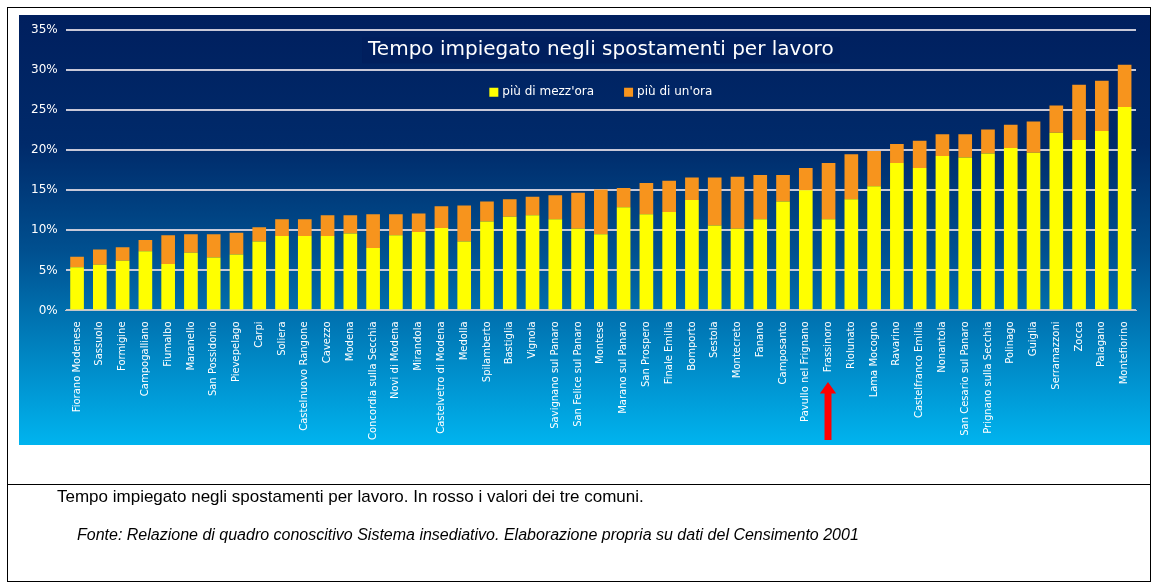 Image resolution: width=1158 pixels, height=584 pixels. I want to click on x-tick-label: Modena, so click(349, 341).